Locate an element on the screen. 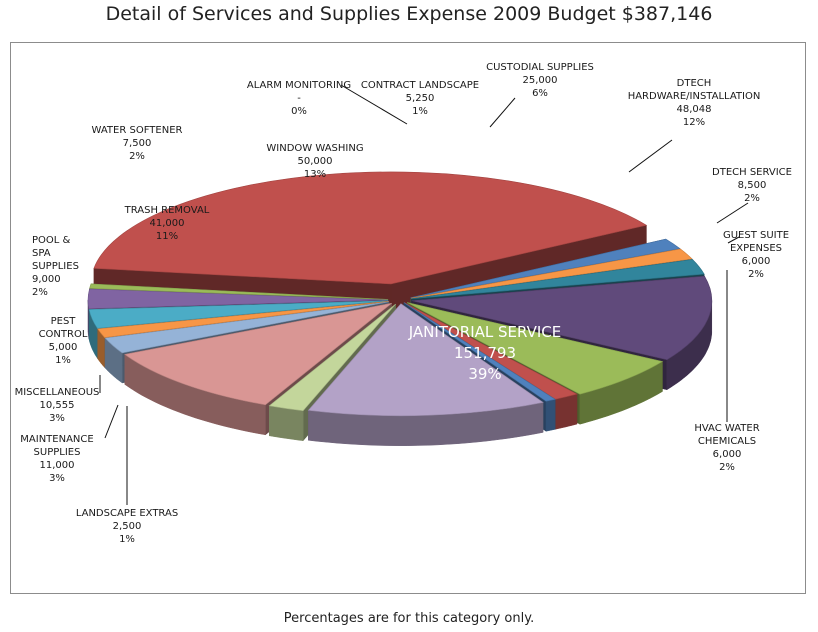 This screenshot has height=632, width=818. slice-window is located at coordinates (425, 360).